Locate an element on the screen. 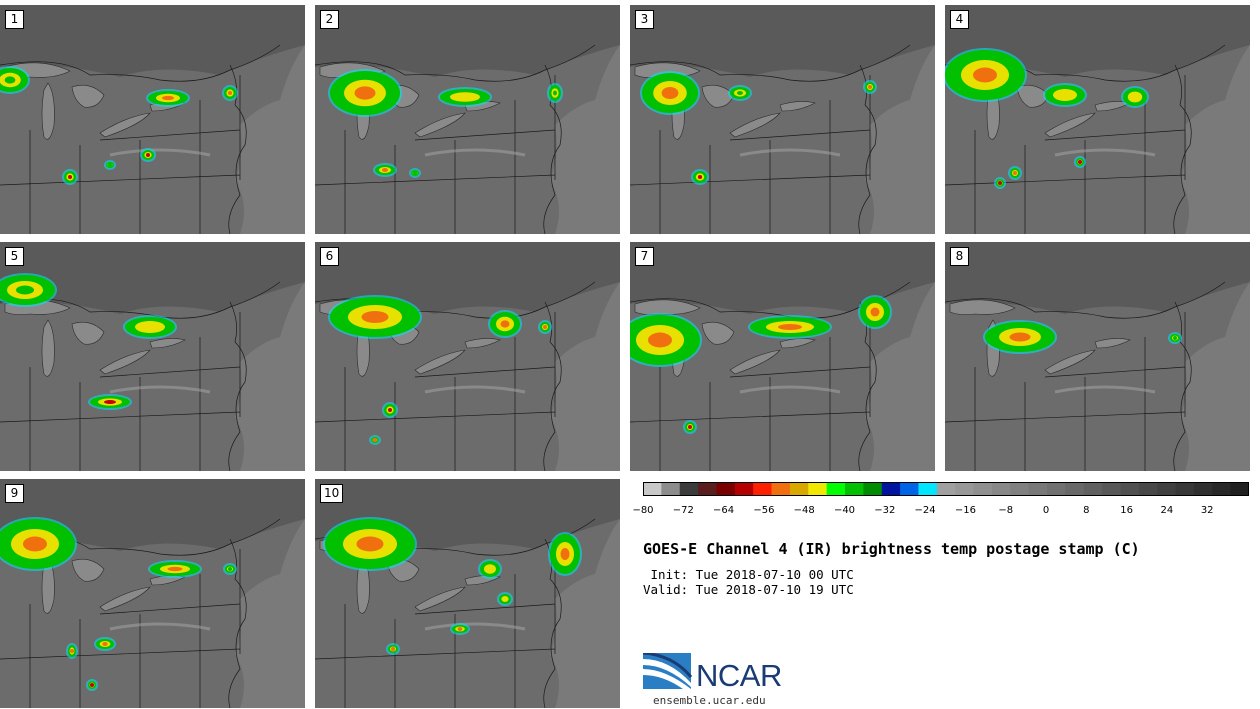  colorbar-tick-label: 32 is located at coordinates (1207, 510).